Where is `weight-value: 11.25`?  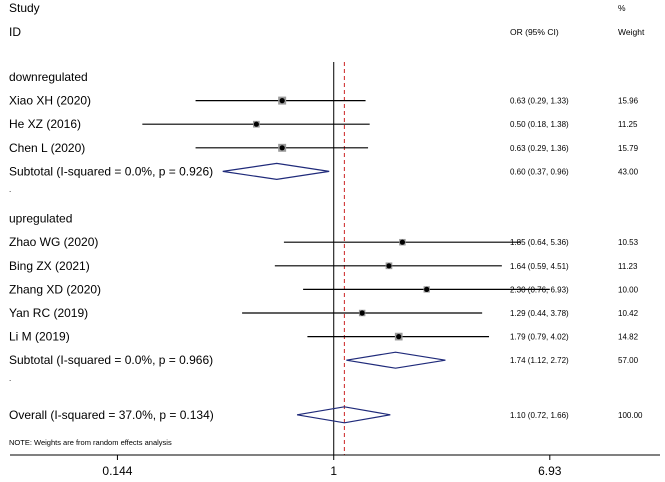 weight-value: 11.25 is located at coordinates (628, 124).